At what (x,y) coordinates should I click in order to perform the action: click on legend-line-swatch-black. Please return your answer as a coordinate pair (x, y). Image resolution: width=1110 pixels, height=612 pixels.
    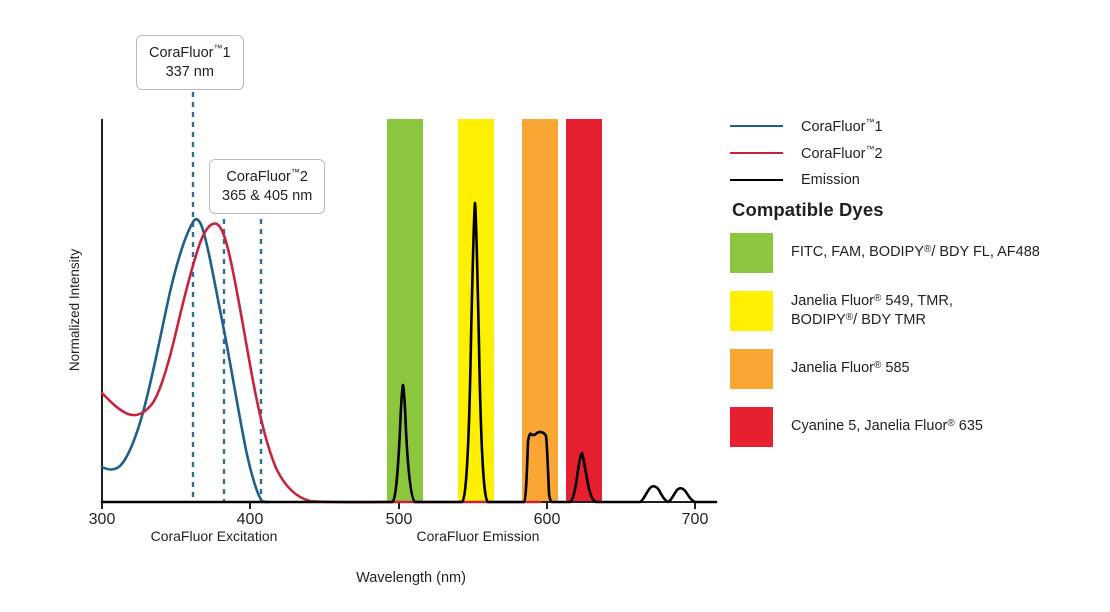
    Looking at the image, I should click on (756, 179).